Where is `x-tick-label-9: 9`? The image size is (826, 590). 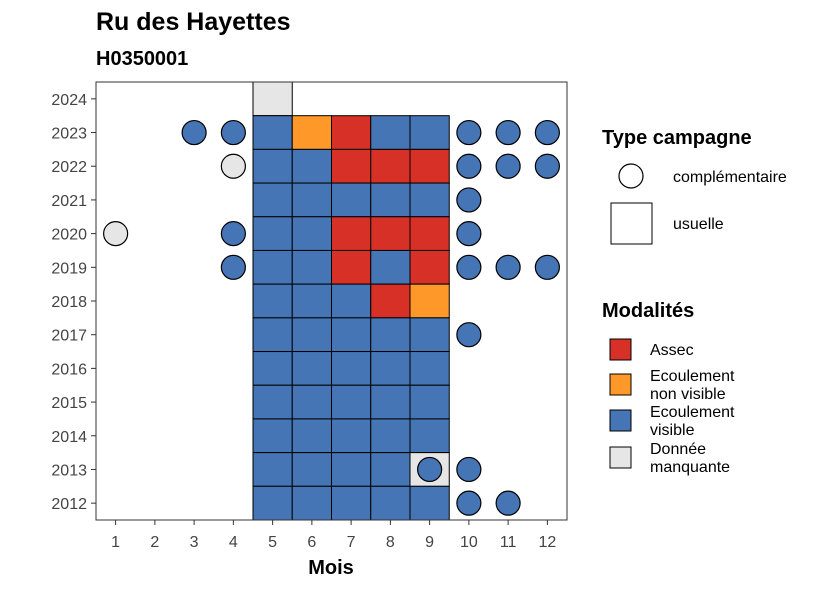 x-tick-label-9: 9 is located at coordinates (429, 542).